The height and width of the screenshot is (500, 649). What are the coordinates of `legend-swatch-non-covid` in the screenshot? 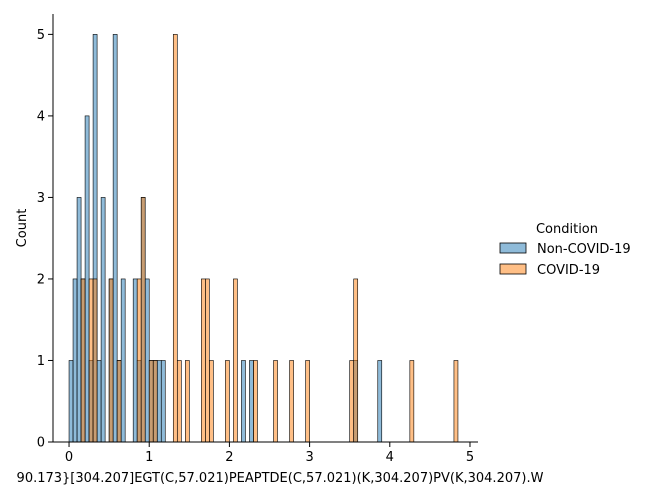 It's located at (513, 248).